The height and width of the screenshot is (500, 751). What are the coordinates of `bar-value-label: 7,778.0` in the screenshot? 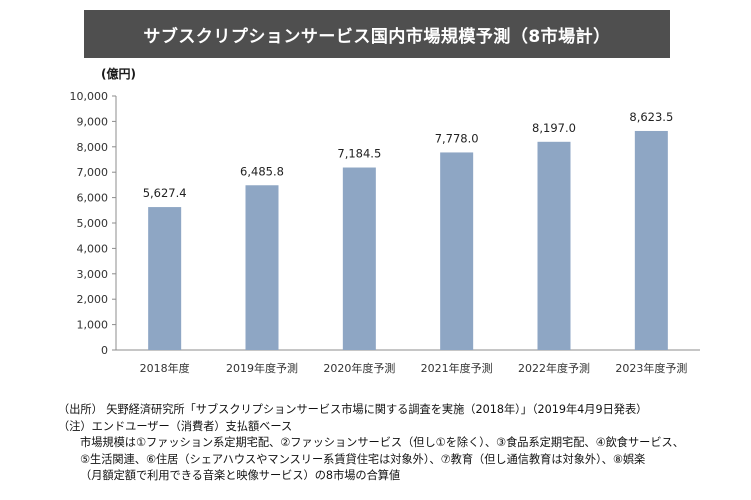 It's located at (457, 138).